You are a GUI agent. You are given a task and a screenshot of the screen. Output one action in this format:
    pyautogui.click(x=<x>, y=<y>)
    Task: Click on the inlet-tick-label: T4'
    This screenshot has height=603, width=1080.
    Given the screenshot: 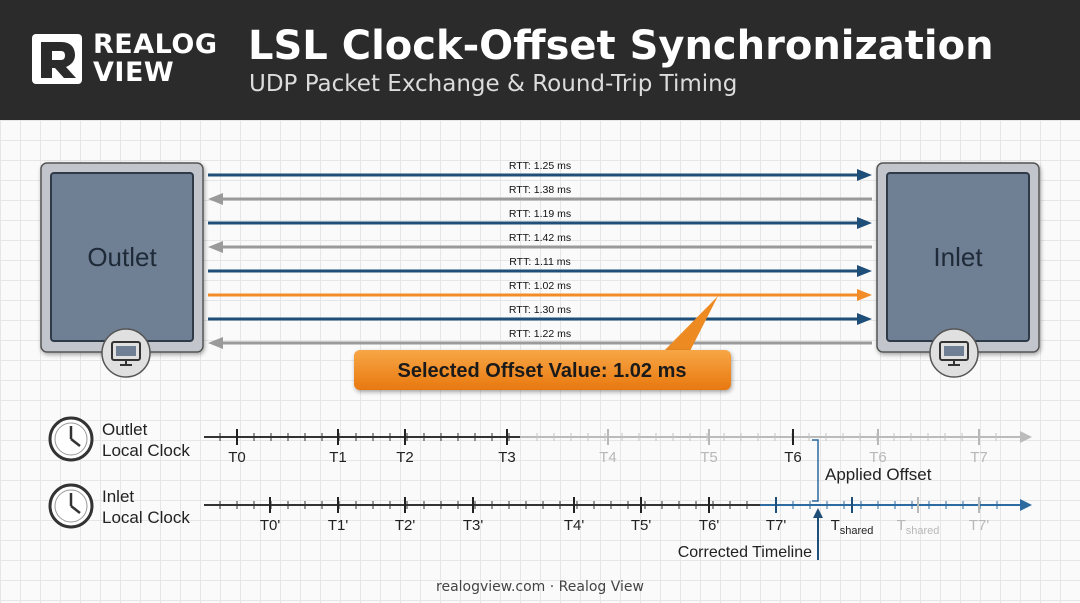 What is the action you would take?
    pyautogui.click(x=574, y=525)
    